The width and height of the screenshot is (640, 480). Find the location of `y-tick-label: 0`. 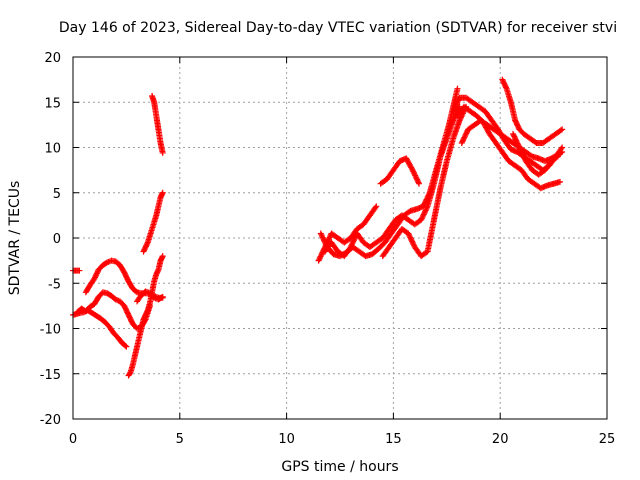

y-tick-label: 0 is located at coordinates (57, 239).